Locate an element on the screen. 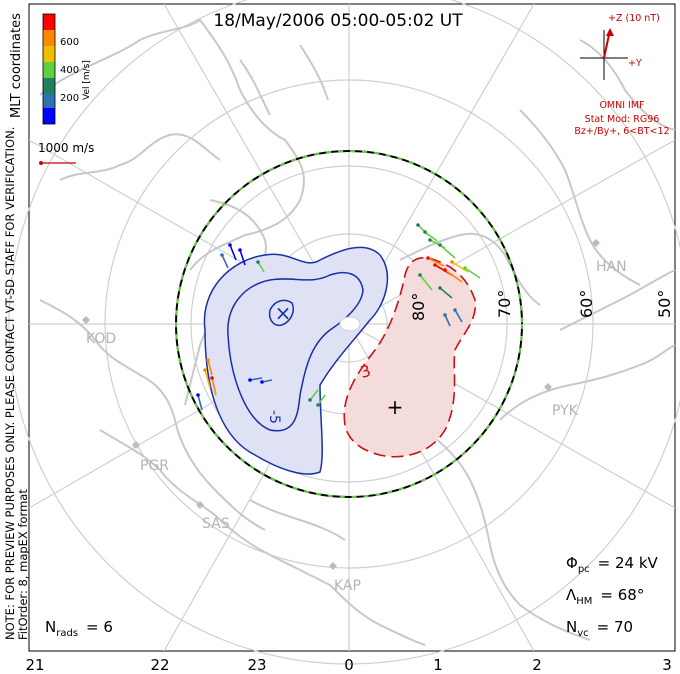  positive-contour-label: 3 is located at coordinates (365, 371).